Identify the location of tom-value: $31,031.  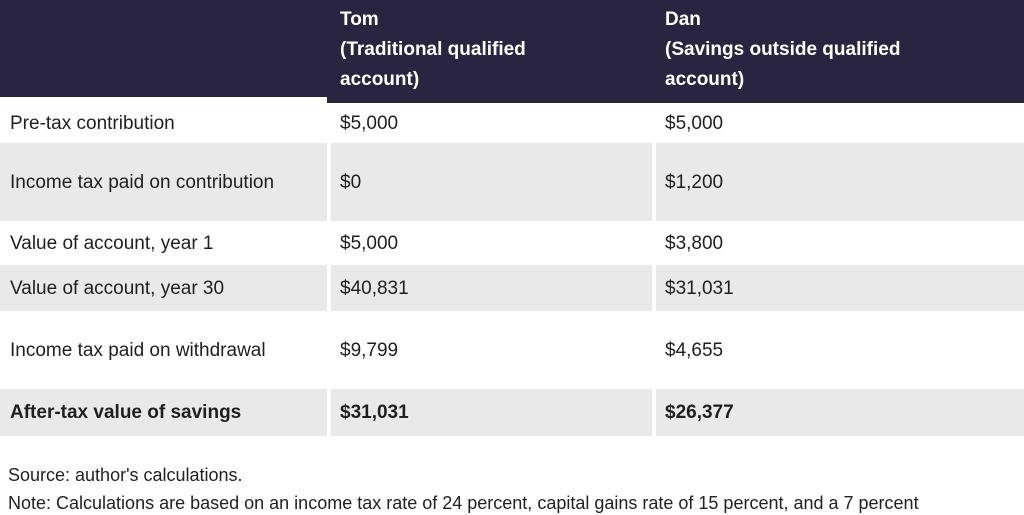
(489, 412).